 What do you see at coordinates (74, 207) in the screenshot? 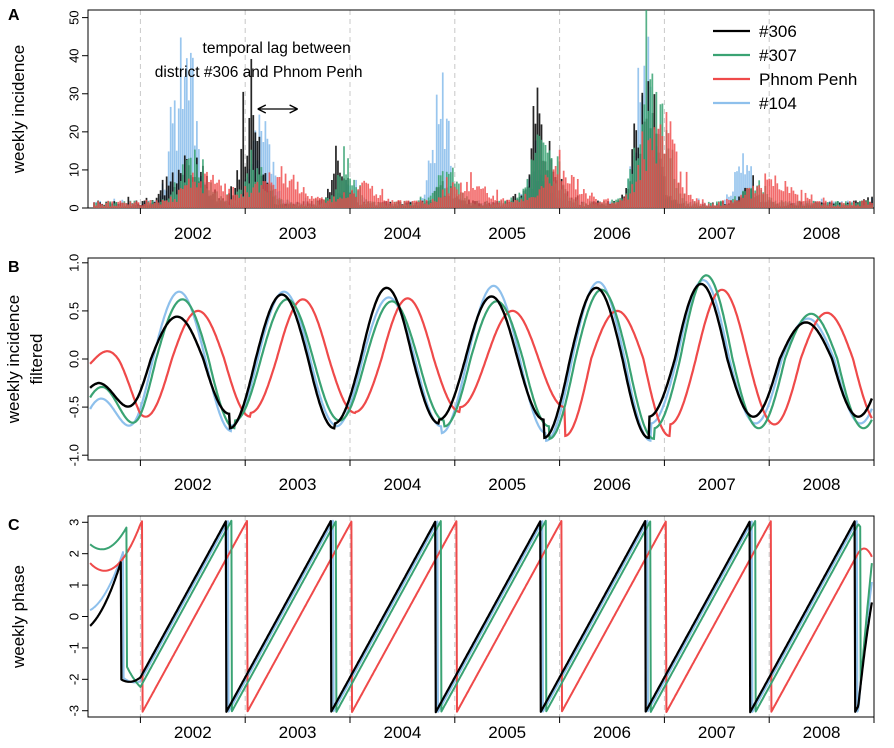
I see `y-tick-label: 0` at bounding box center [74, 207].